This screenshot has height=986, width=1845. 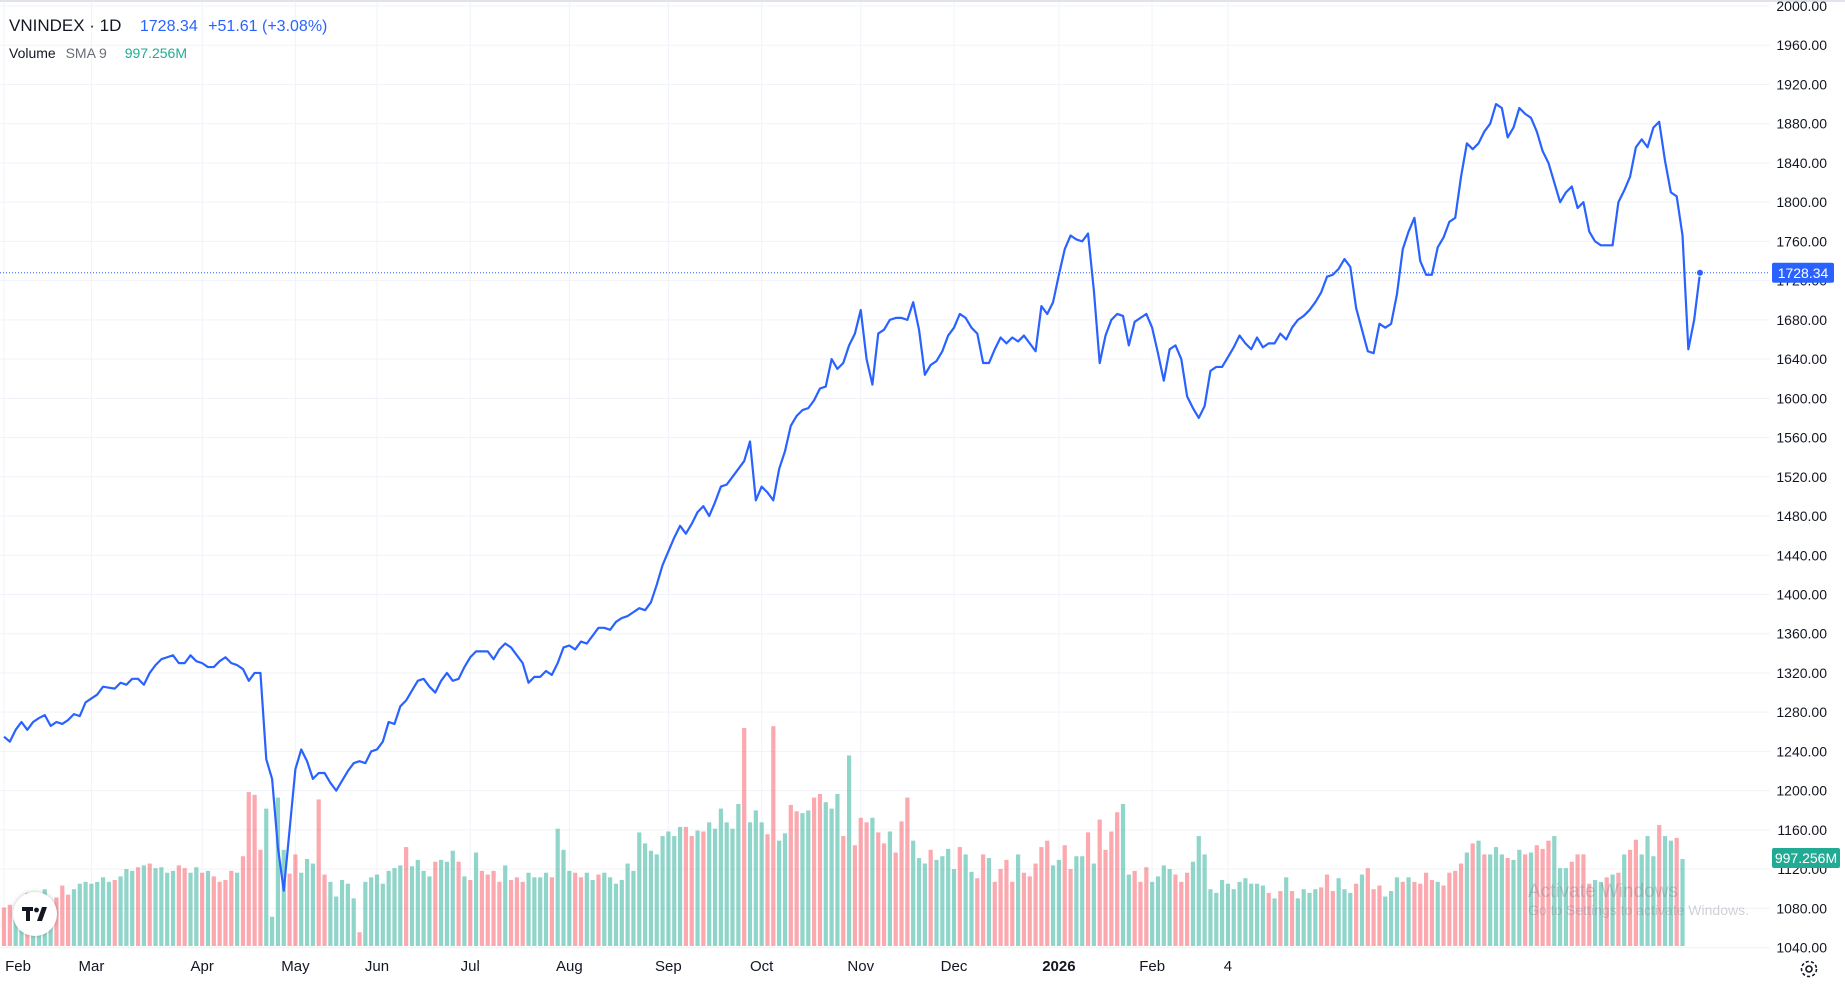 What do you see at coordinates (65, 25) in the screenshot?
I see `symbol-title: VNINDEX · 1D` at bounding box center [65, 25].